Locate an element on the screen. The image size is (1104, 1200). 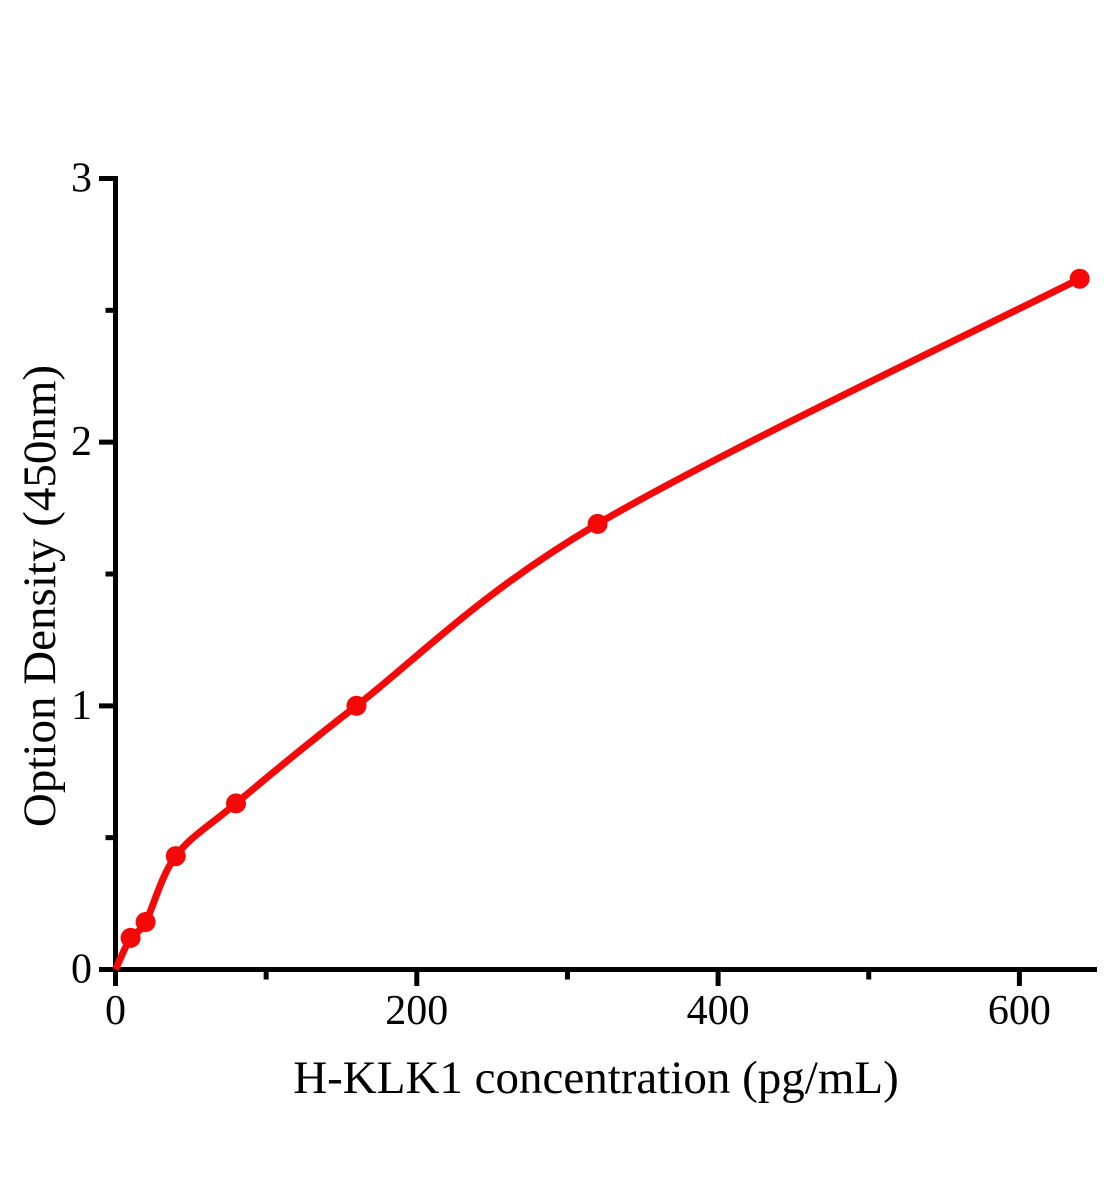
y-tick-label: 1 is located at coordinates (81, 706).